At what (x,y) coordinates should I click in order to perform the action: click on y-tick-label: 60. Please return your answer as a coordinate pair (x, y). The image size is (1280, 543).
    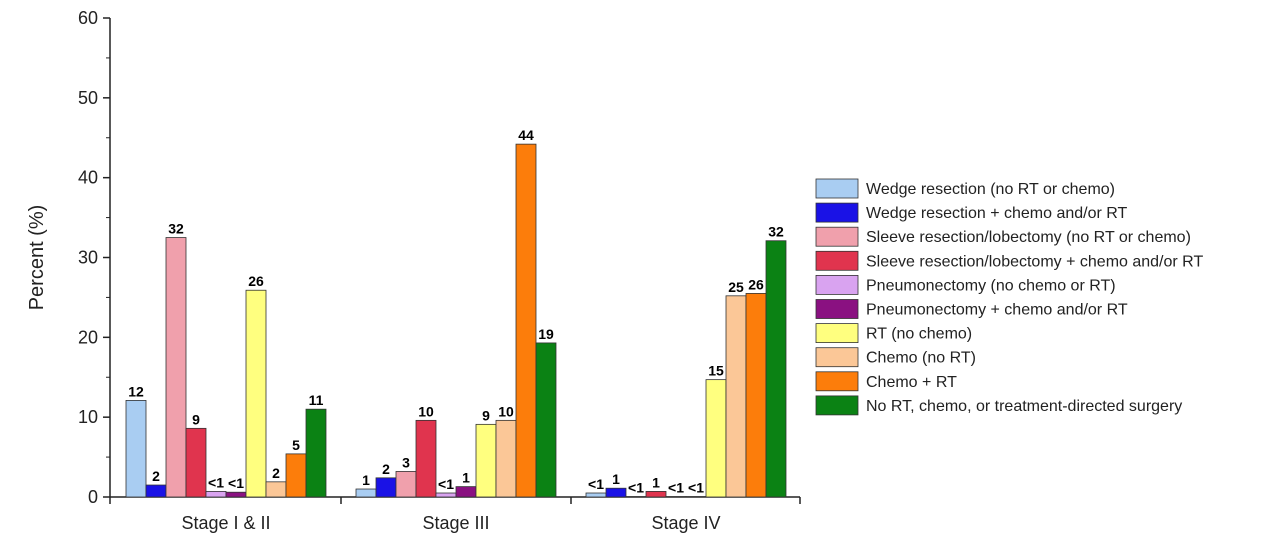
    Looking at the image, I should click on (88, 18).